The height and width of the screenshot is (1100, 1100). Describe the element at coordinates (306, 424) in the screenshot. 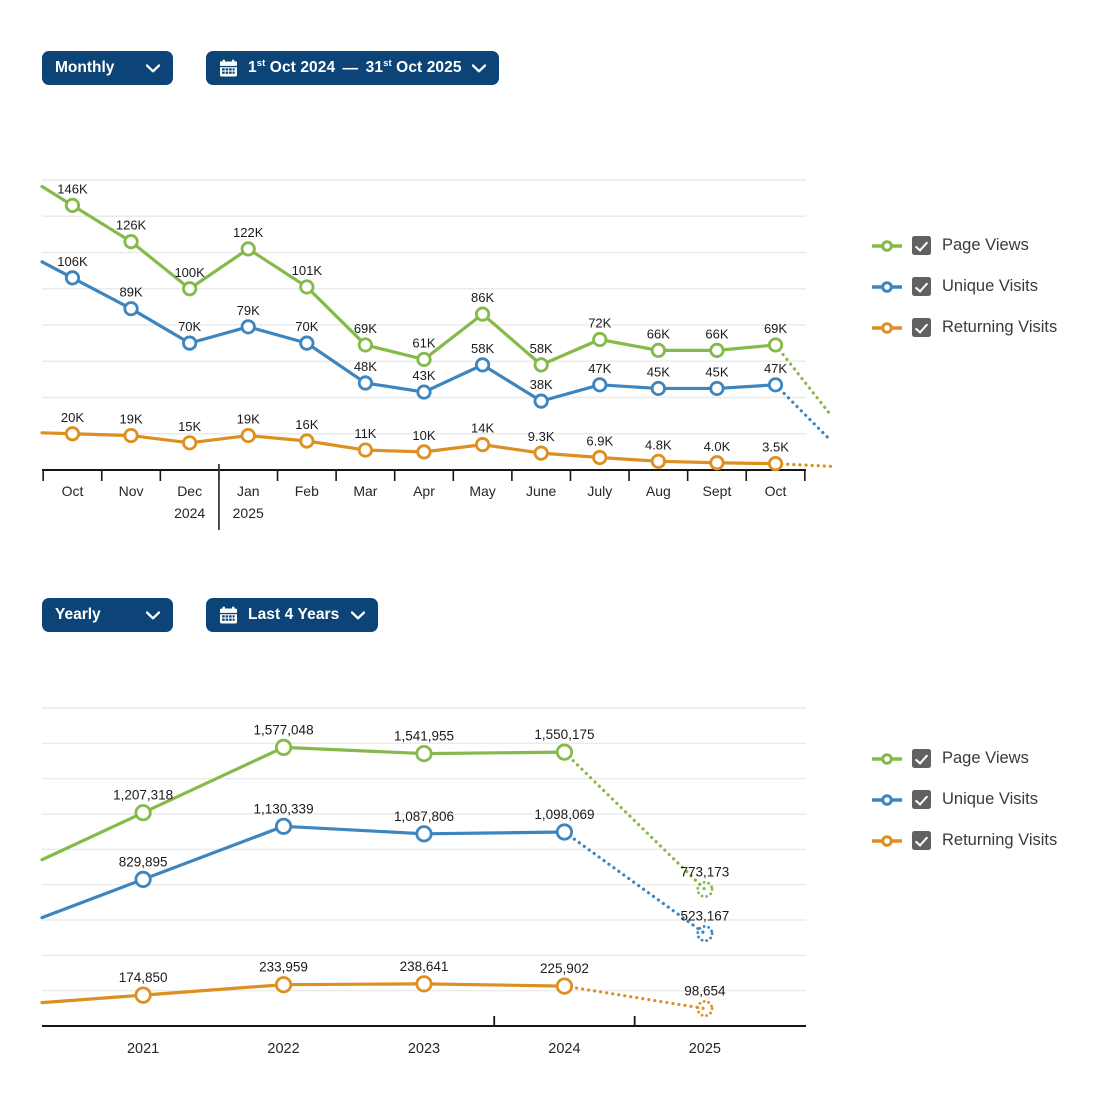

I see `svg-text: 16K` at that location.